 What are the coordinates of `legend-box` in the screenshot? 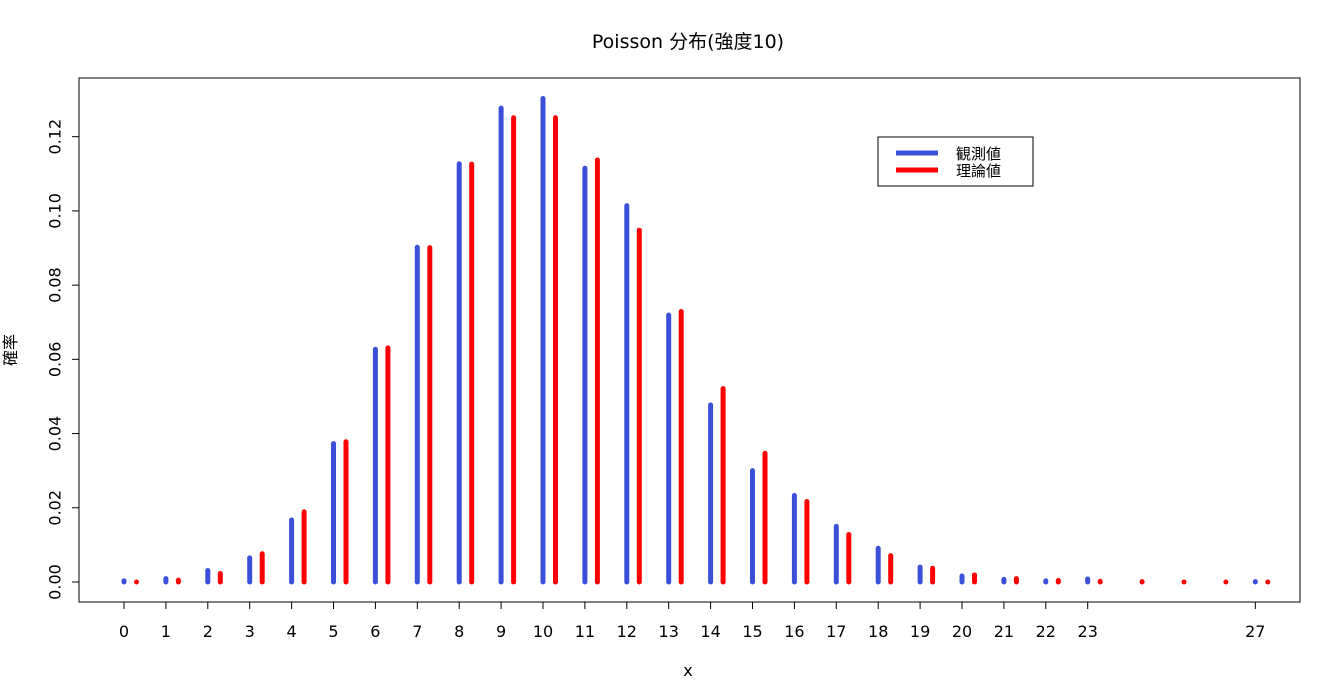 It's located at (955, 161).